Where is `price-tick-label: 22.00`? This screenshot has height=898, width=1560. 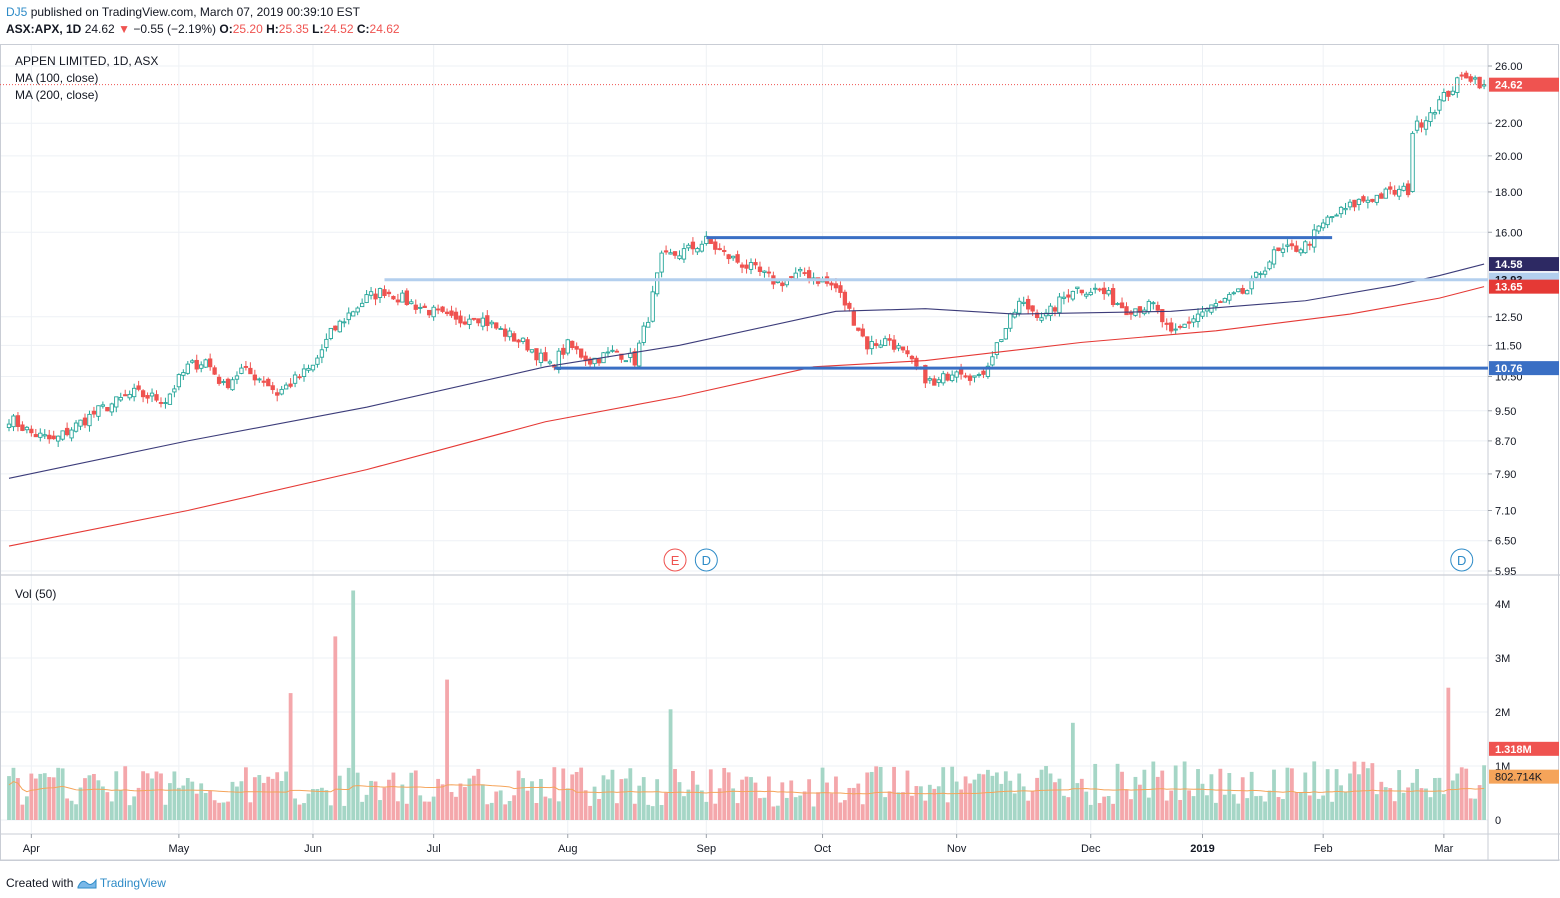
price-tick-label: 22.00 is located at coordinates (1509, 124).